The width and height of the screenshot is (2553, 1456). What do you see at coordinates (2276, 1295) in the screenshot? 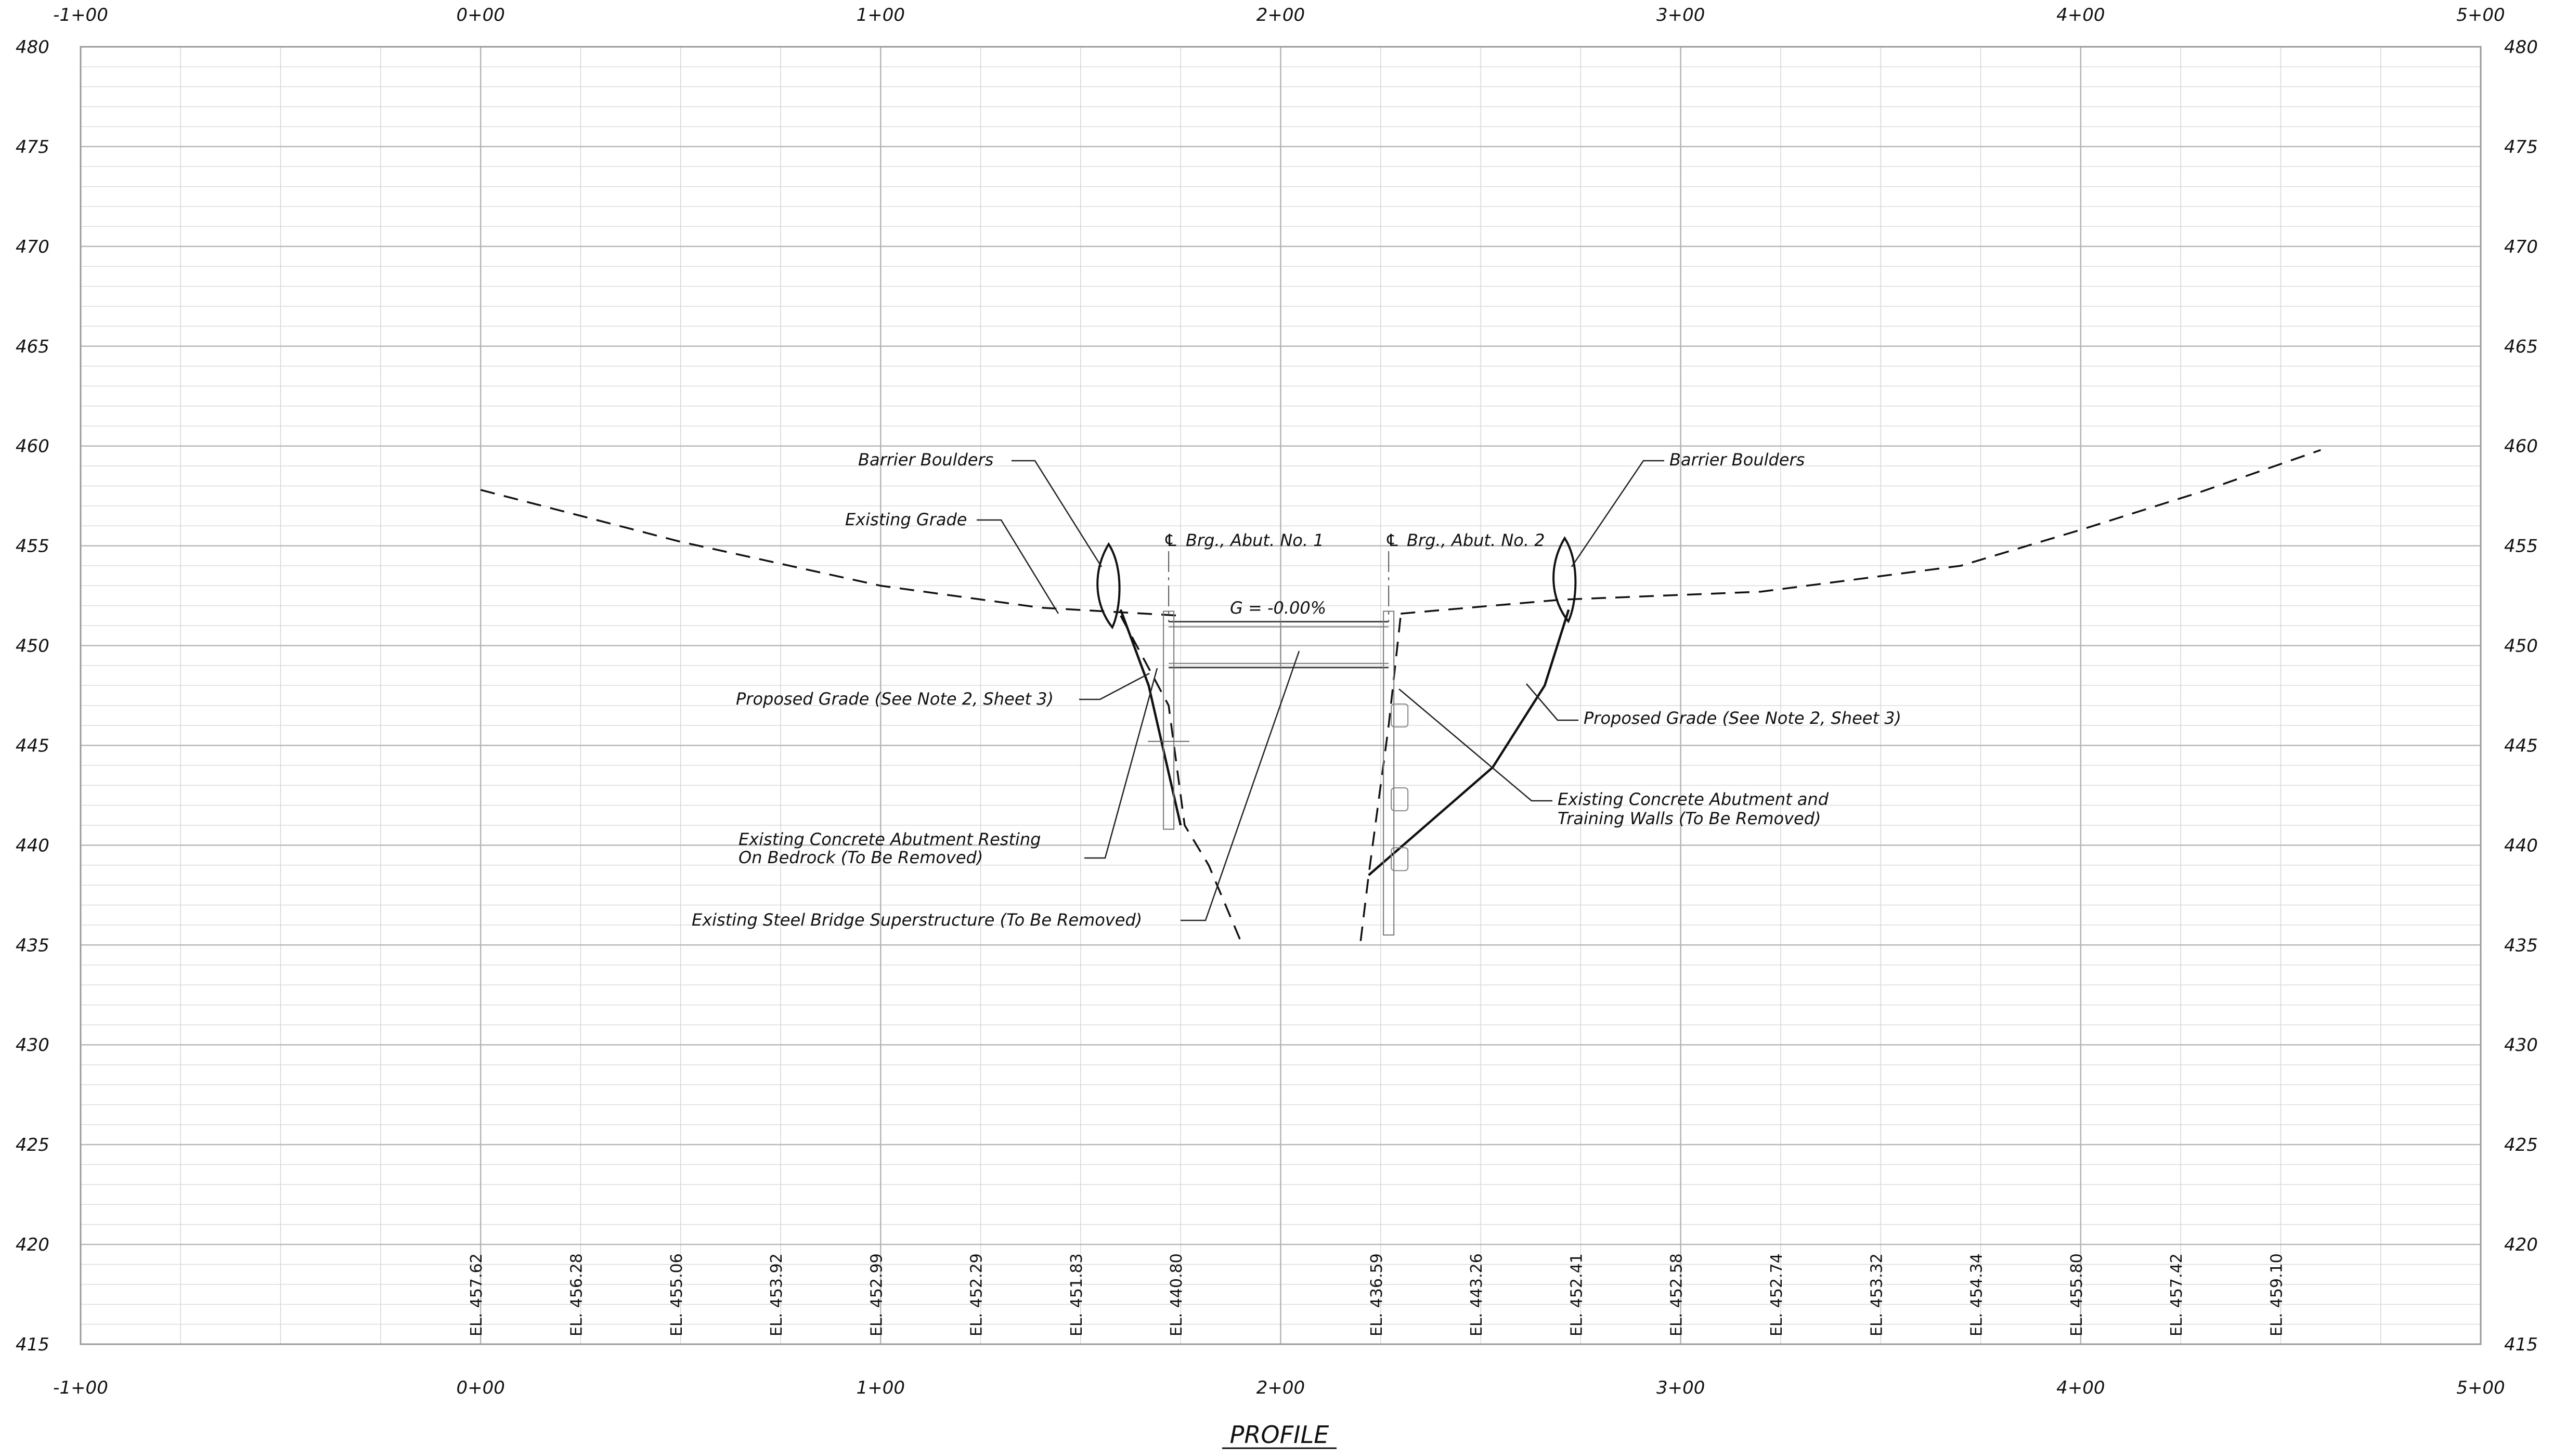
I see `elevation-callout: EL. 459.10` at bounding box center [2276, 1295].